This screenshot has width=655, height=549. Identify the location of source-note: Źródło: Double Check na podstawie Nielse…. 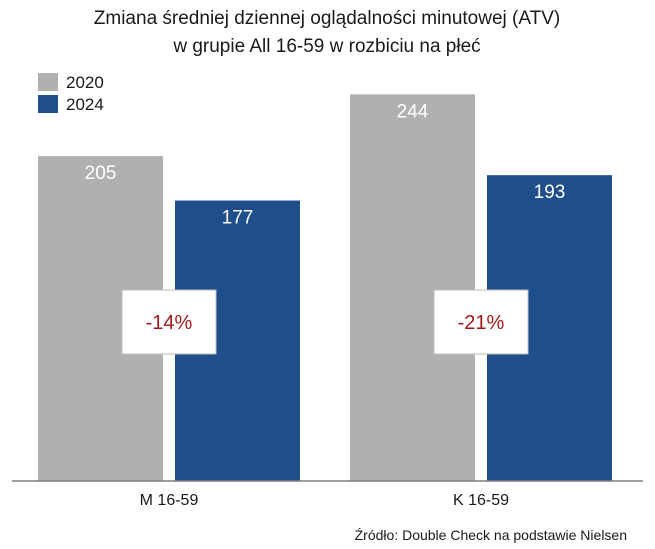
(491, 535).